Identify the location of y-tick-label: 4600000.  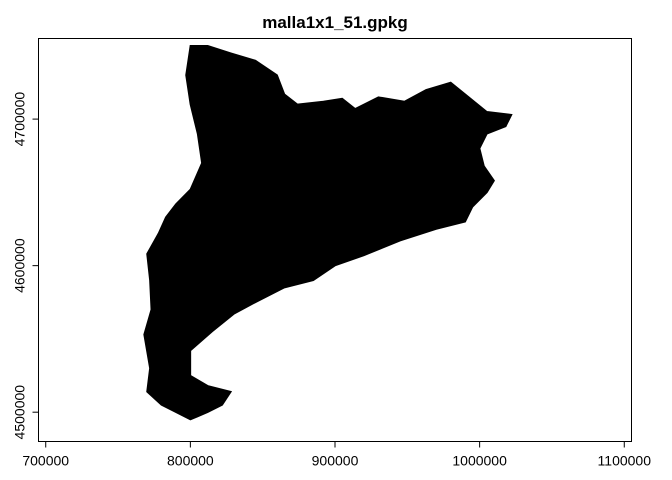
(20, 265).